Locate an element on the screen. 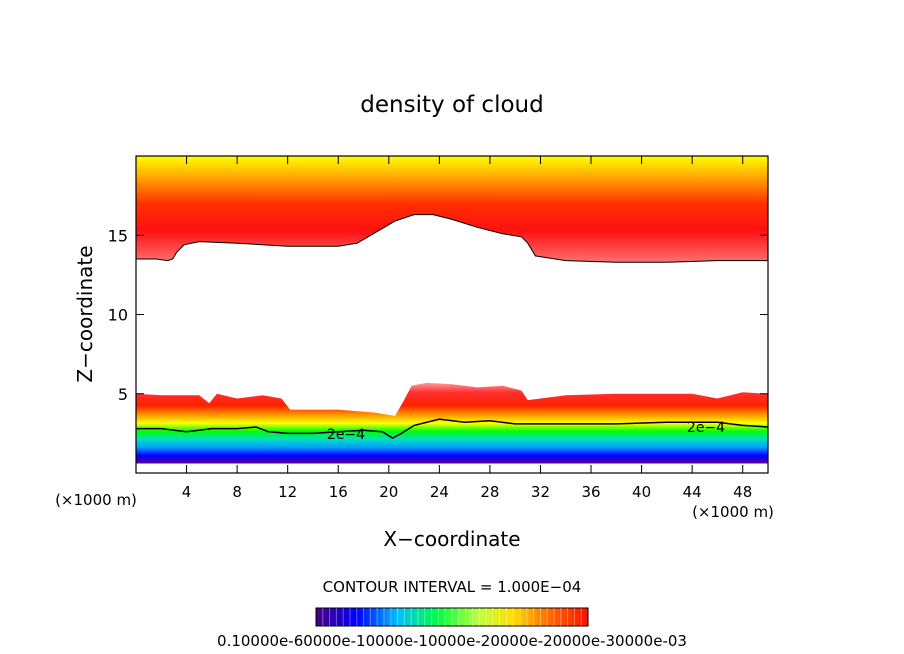 This screenshot has height=654, width=904. x-tick-label: 20 is located at coordinates (388, 492).